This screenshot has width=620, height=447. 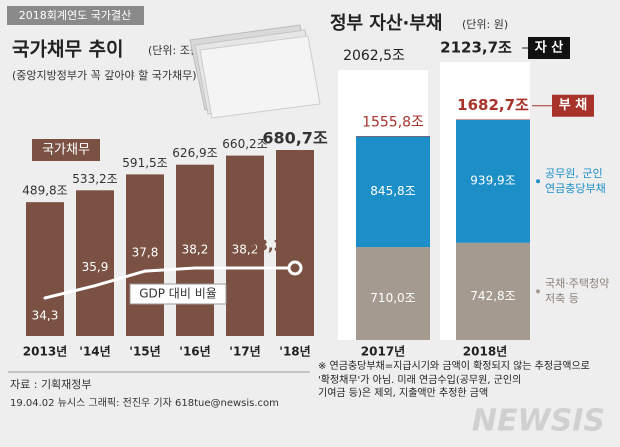 What do you see at coordinates (104, 75) in the screenshot?
I see `left-subtitle: (중앙지방정부가 꼭 갚아야 할 국가채무)` at bounding box center [104, 75].